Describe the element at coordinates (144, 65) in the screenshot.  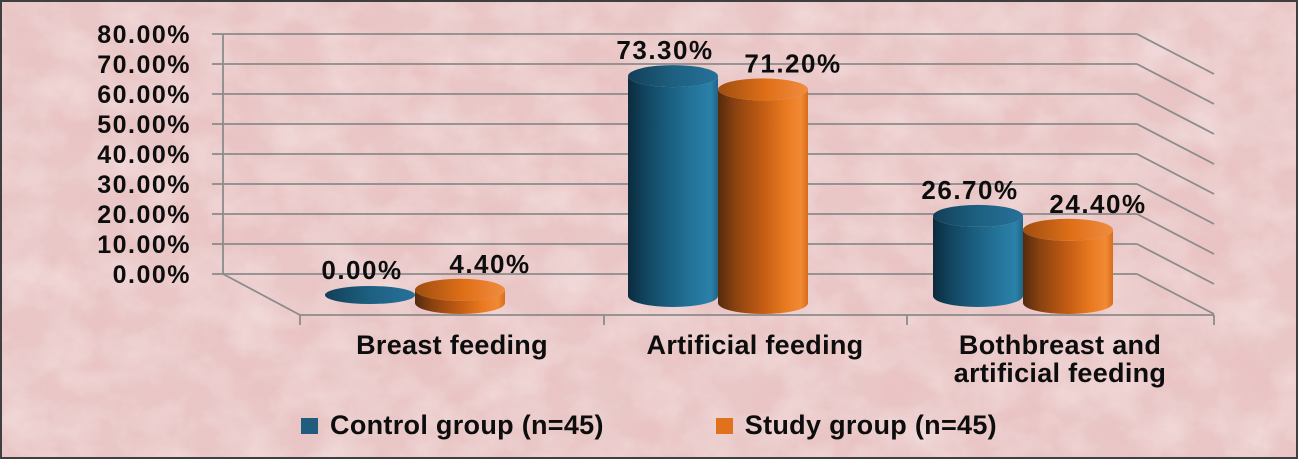
I see `y-axis-label: 70.00%` at that location.